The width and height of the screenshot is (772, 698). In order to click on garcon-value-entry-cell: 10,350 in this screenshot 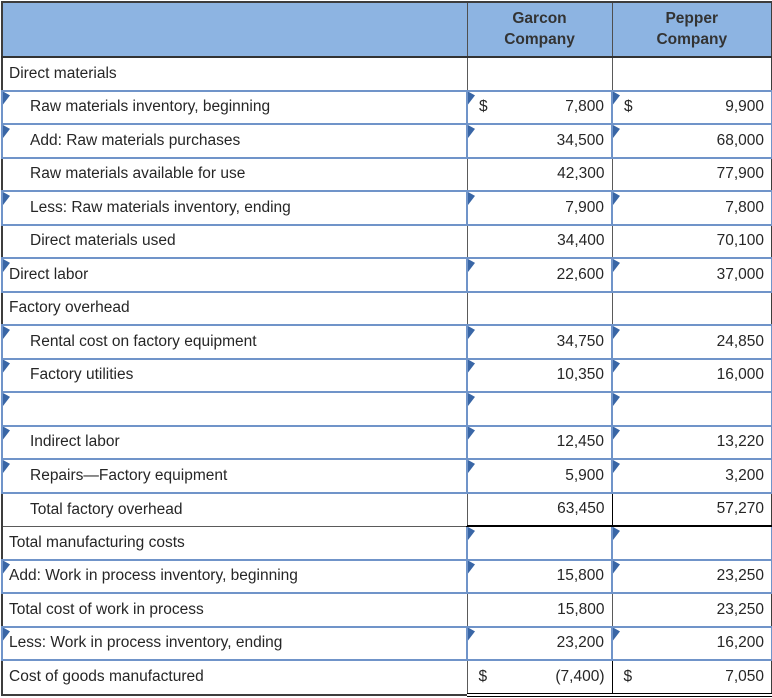, I will do `click(539, 375)`.